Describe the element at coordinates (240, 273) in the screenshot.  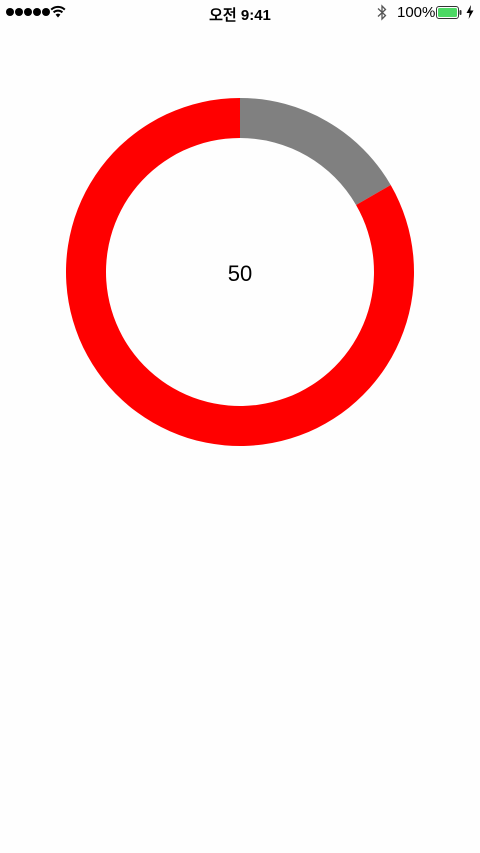
I see `progress-value: 50` at that location.